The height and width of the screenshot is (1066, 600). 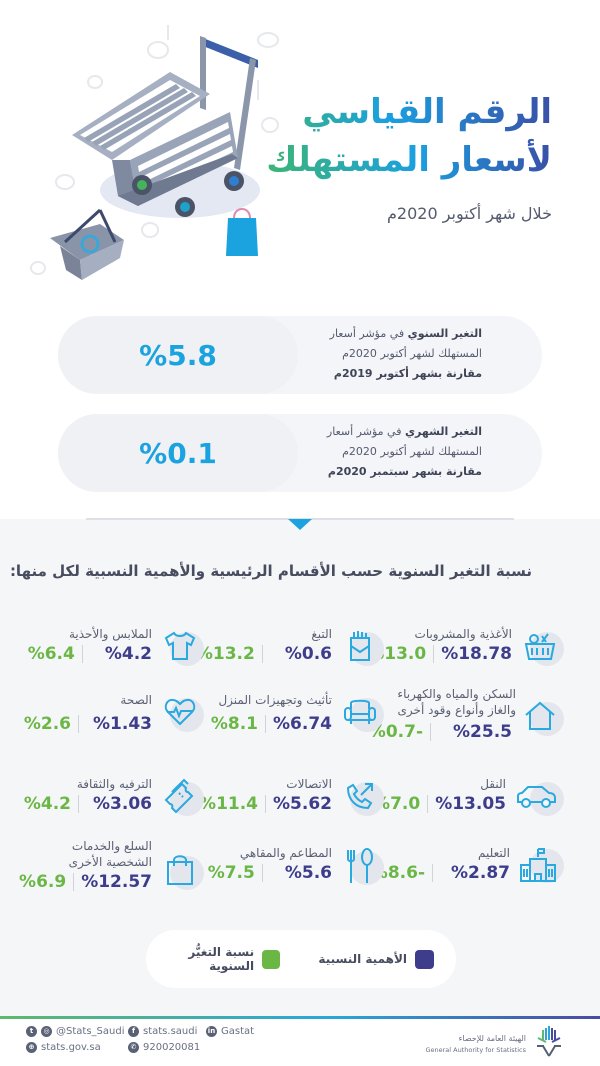 I want to click on monthly-change-desc-line1: في مؤشر أسعار, so click(x=365, y=431).